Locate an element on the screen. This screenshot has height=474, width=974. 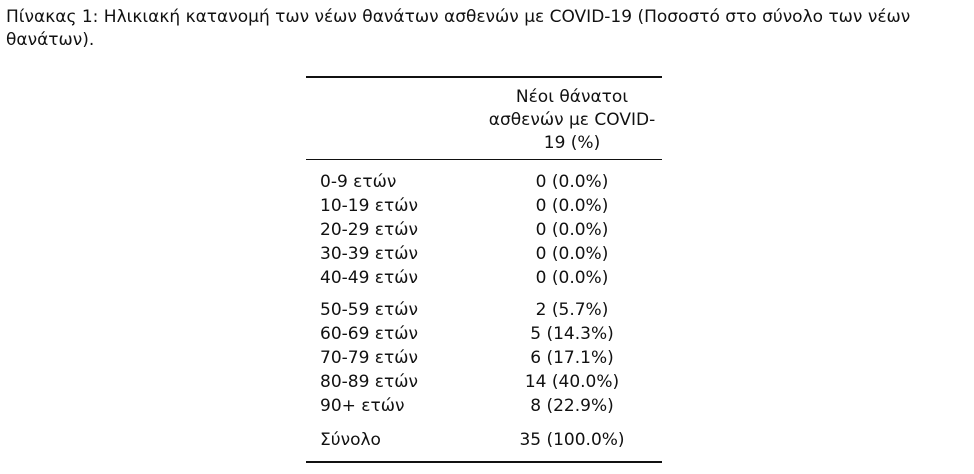
table-row: 70-79 ετών 6 (17.1%) is located at coordinates (484, 358).